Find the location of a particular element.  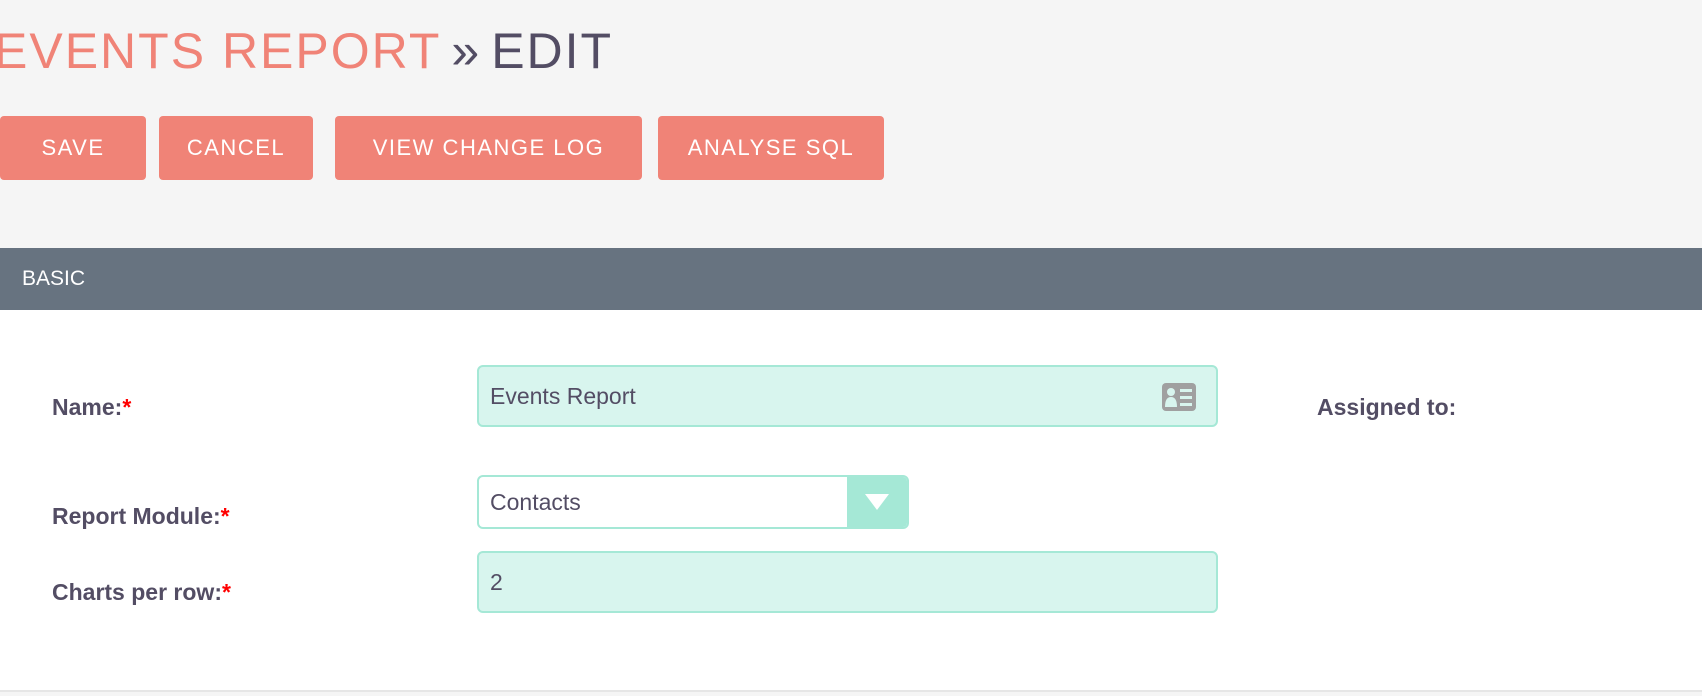

section-header-basic: BASIC is located at coordinates (851, 279).